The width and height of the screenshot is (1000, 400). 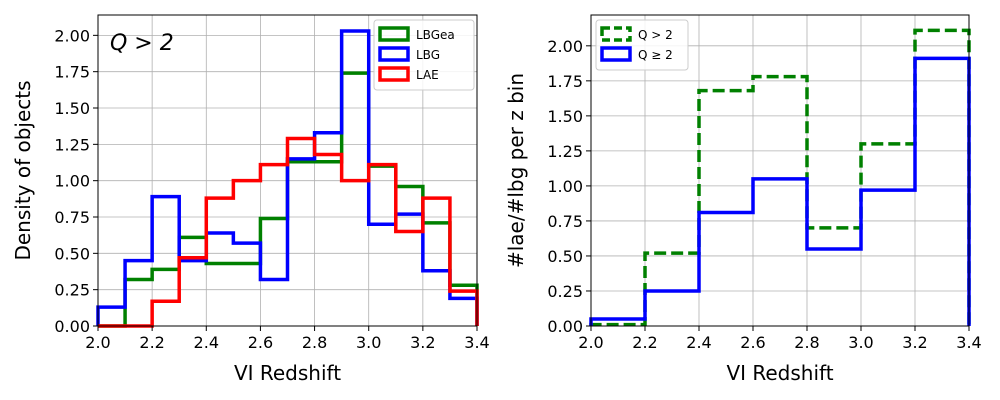 I want to click on legend: LBGea LBG LAE, so click(x=424, y=55).